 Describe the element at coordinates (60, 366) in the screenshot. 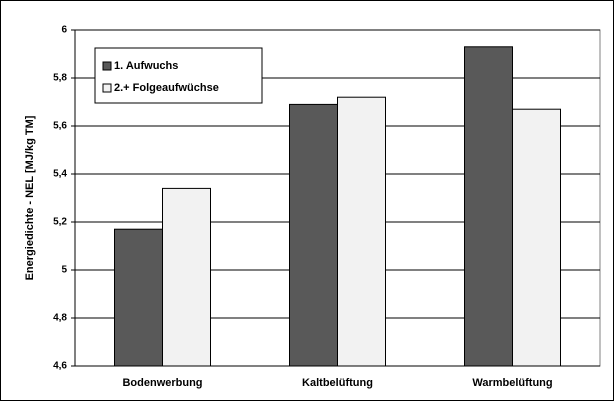

I see `y-tick-label: 4,6` at that location.